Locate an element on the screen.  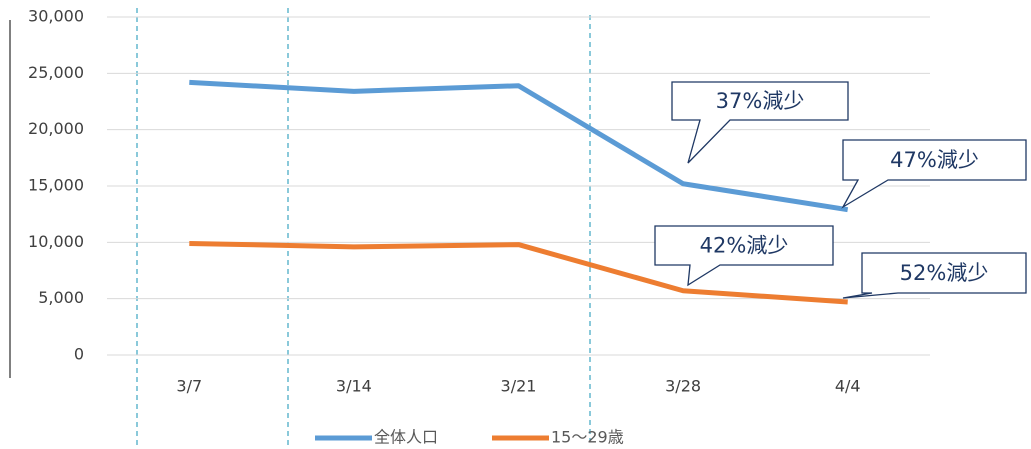
series-line is located at coordinates (518, 272).